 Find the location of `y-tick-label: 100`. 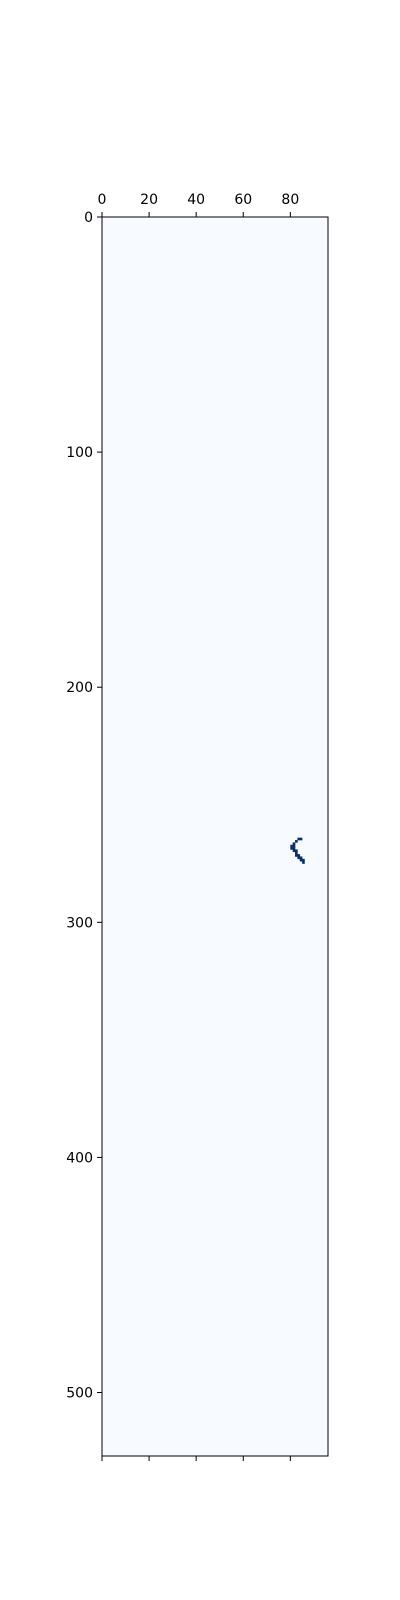

y-tick-label: 100 is located at coordinates (79, 453).